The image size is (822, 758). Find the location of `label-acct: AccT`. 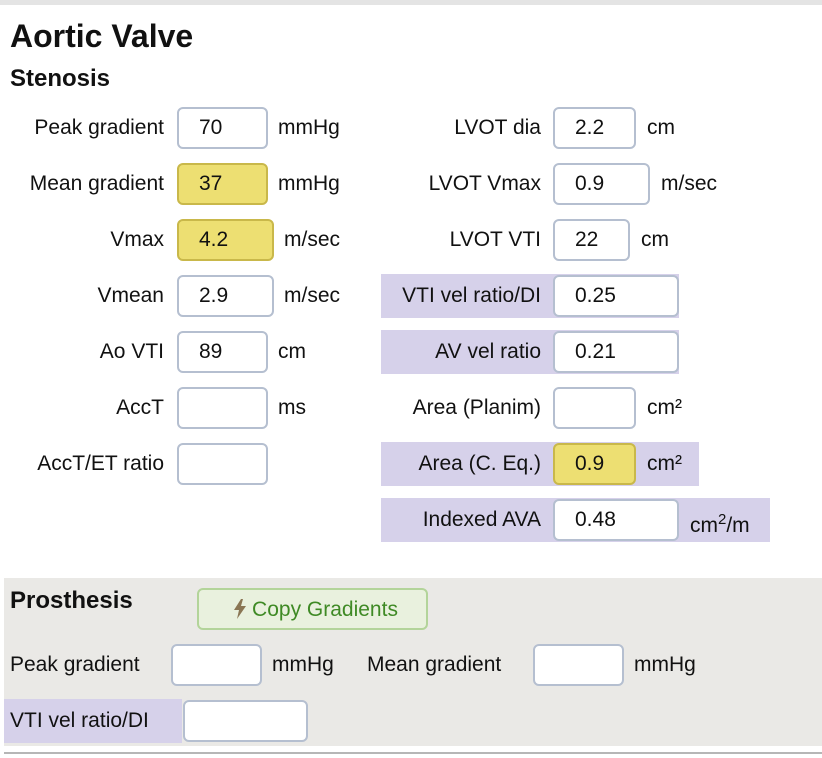

label-acct: AccT is located at coordinates (140, 407).